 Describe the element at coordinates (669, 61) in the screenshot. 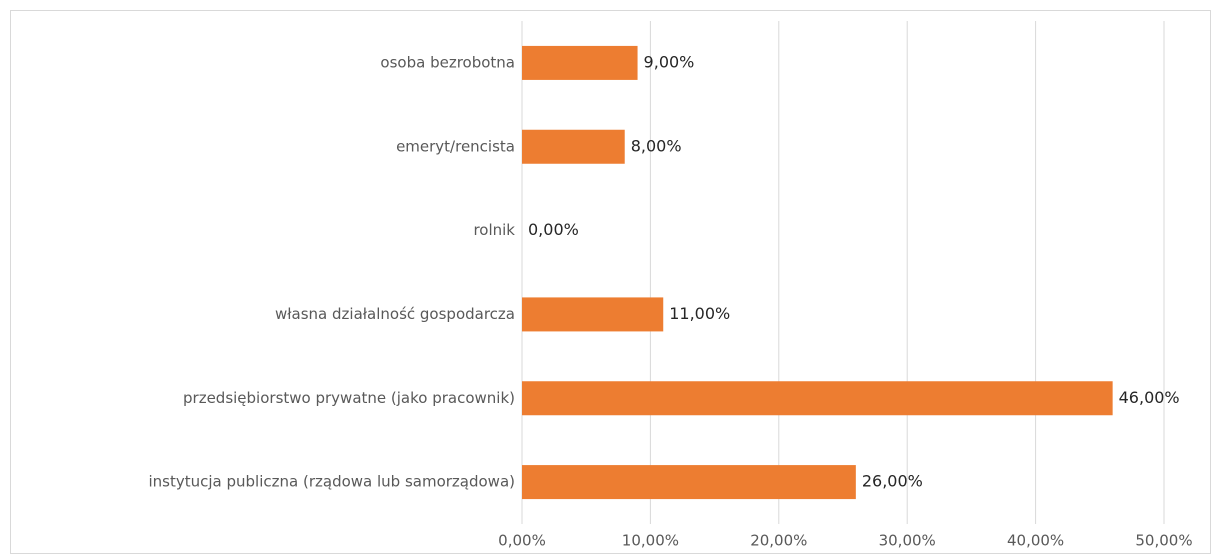

I see `data-label: 9,00%` at that location.